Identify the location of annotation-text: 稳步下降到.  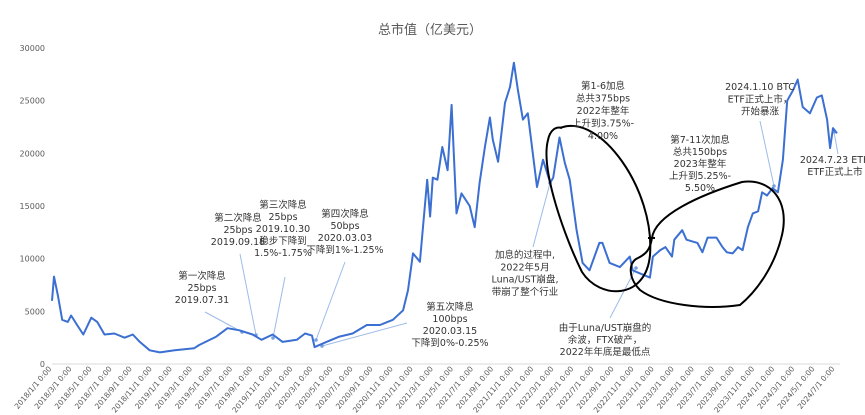
(283, 241).